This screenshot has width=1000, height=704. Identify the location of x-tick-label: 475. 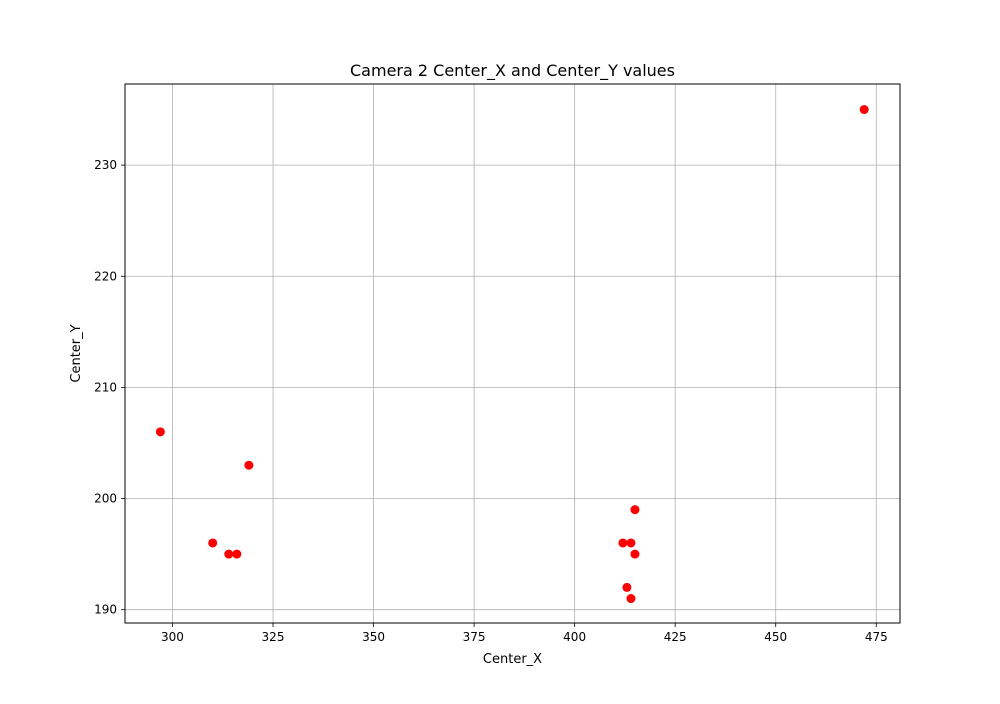
(876, 637).